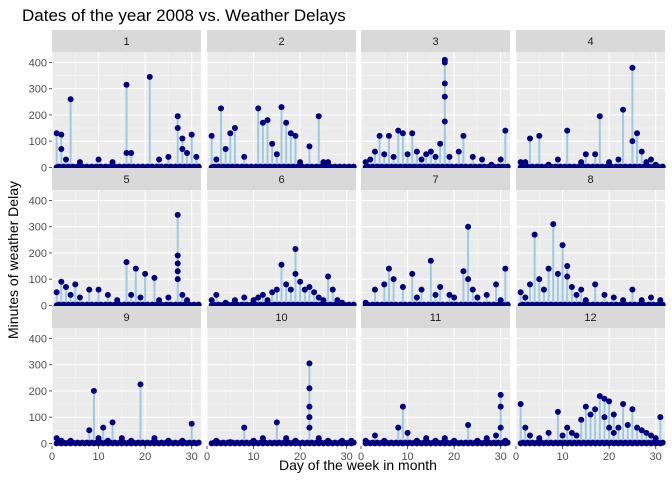  I want to click on facet-strip-label: 4, so click(590, 42).